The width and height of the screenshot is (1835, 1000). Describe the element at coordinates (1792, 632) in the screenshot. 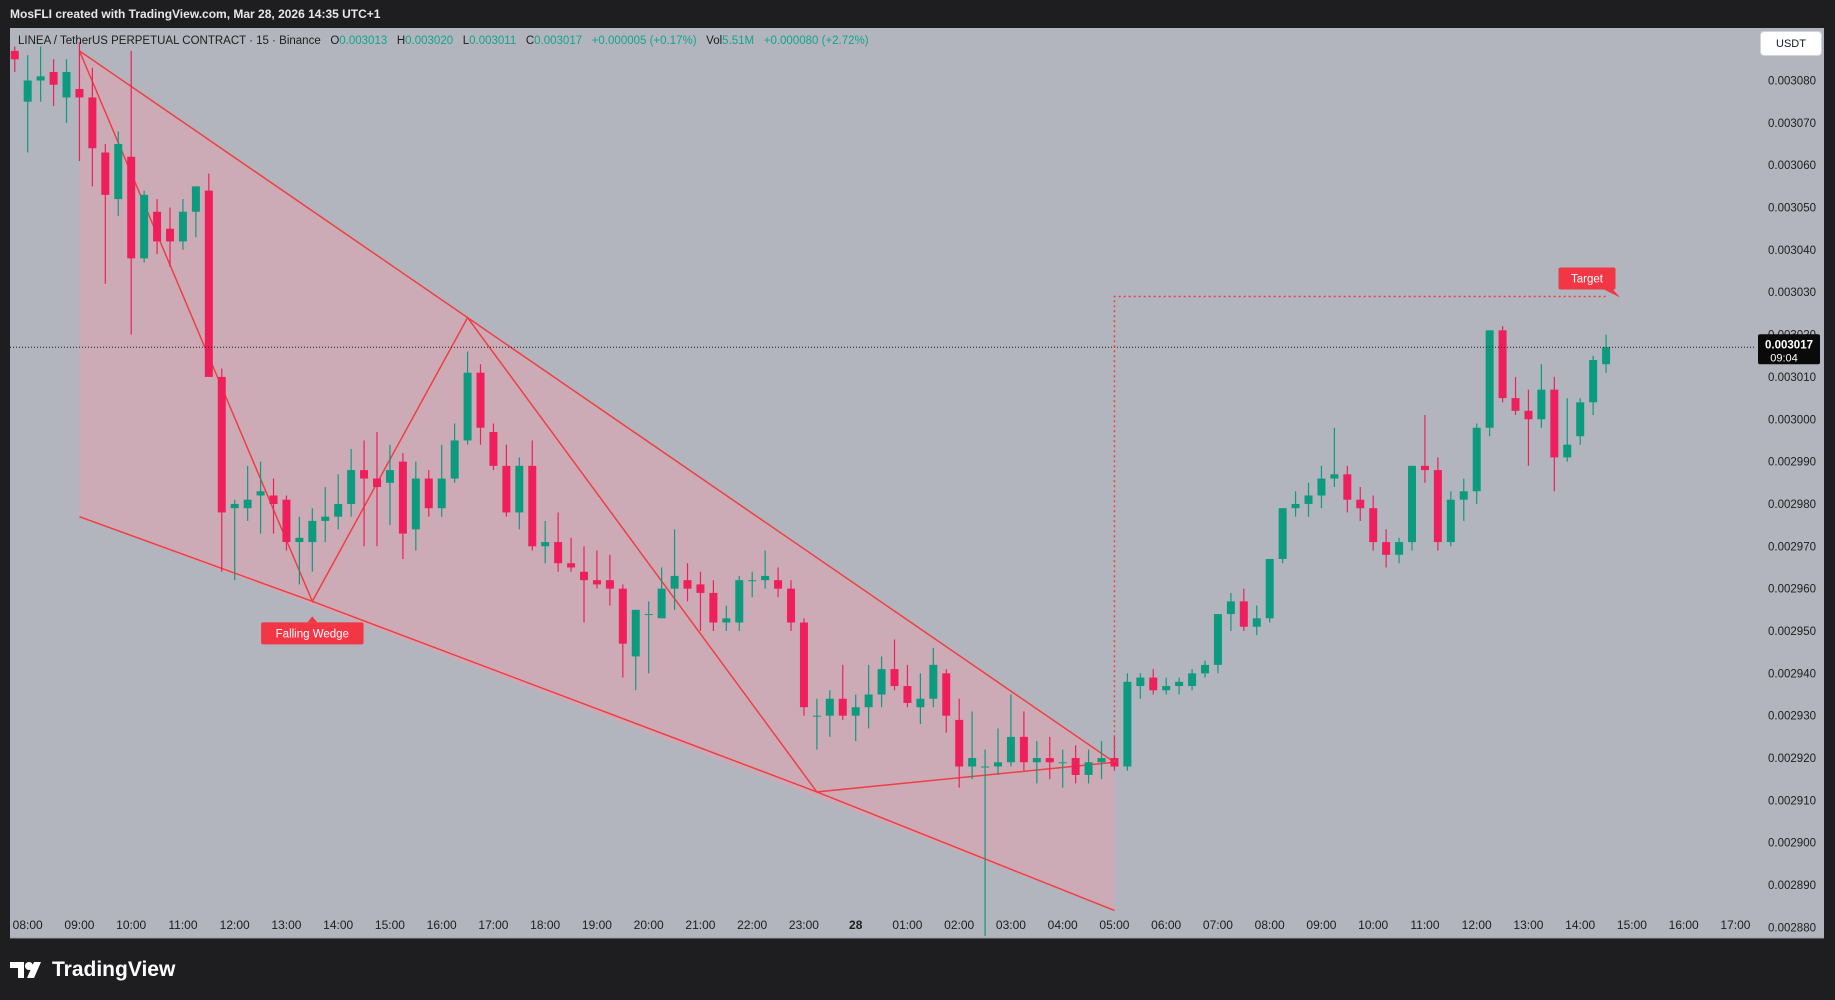

I see `price-tick-label: 0.002950` at that location.